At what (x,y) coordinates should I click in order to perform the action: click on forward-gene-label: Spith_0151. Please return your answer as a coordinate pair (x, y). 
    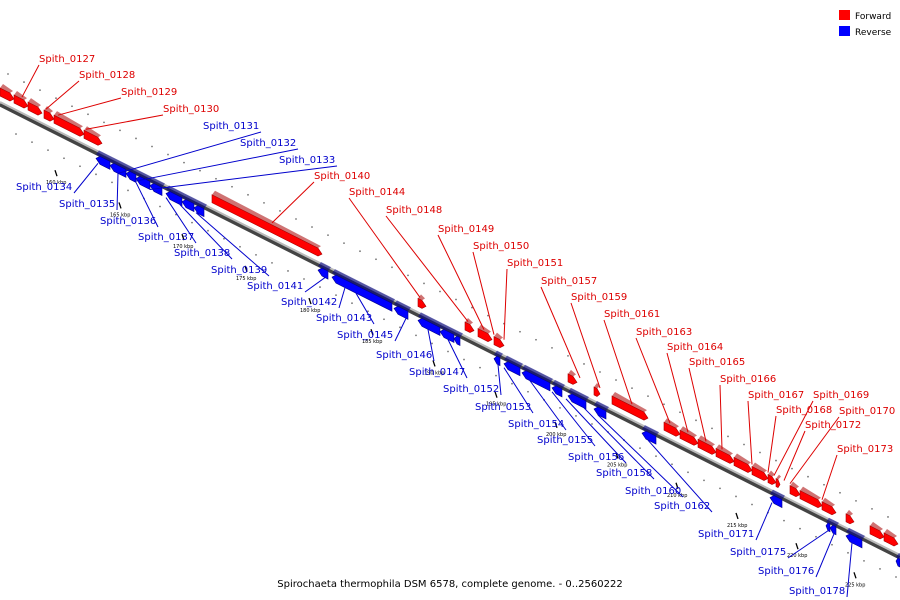
    Looking at the image, I should click on (535, 263).